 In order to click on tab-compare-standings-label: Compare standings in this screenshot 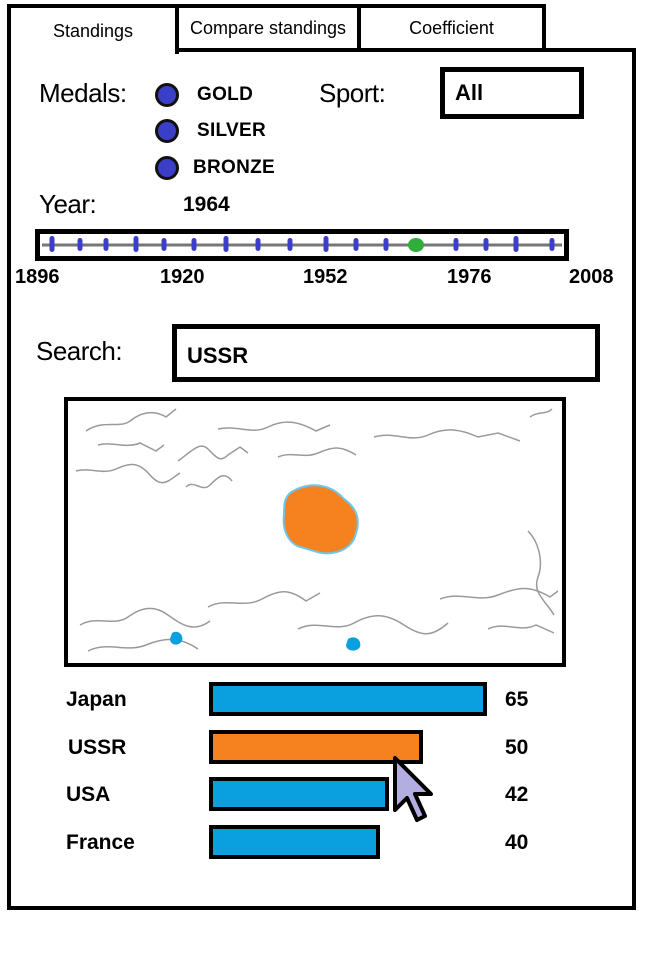, I will do `click(268, 27)`.